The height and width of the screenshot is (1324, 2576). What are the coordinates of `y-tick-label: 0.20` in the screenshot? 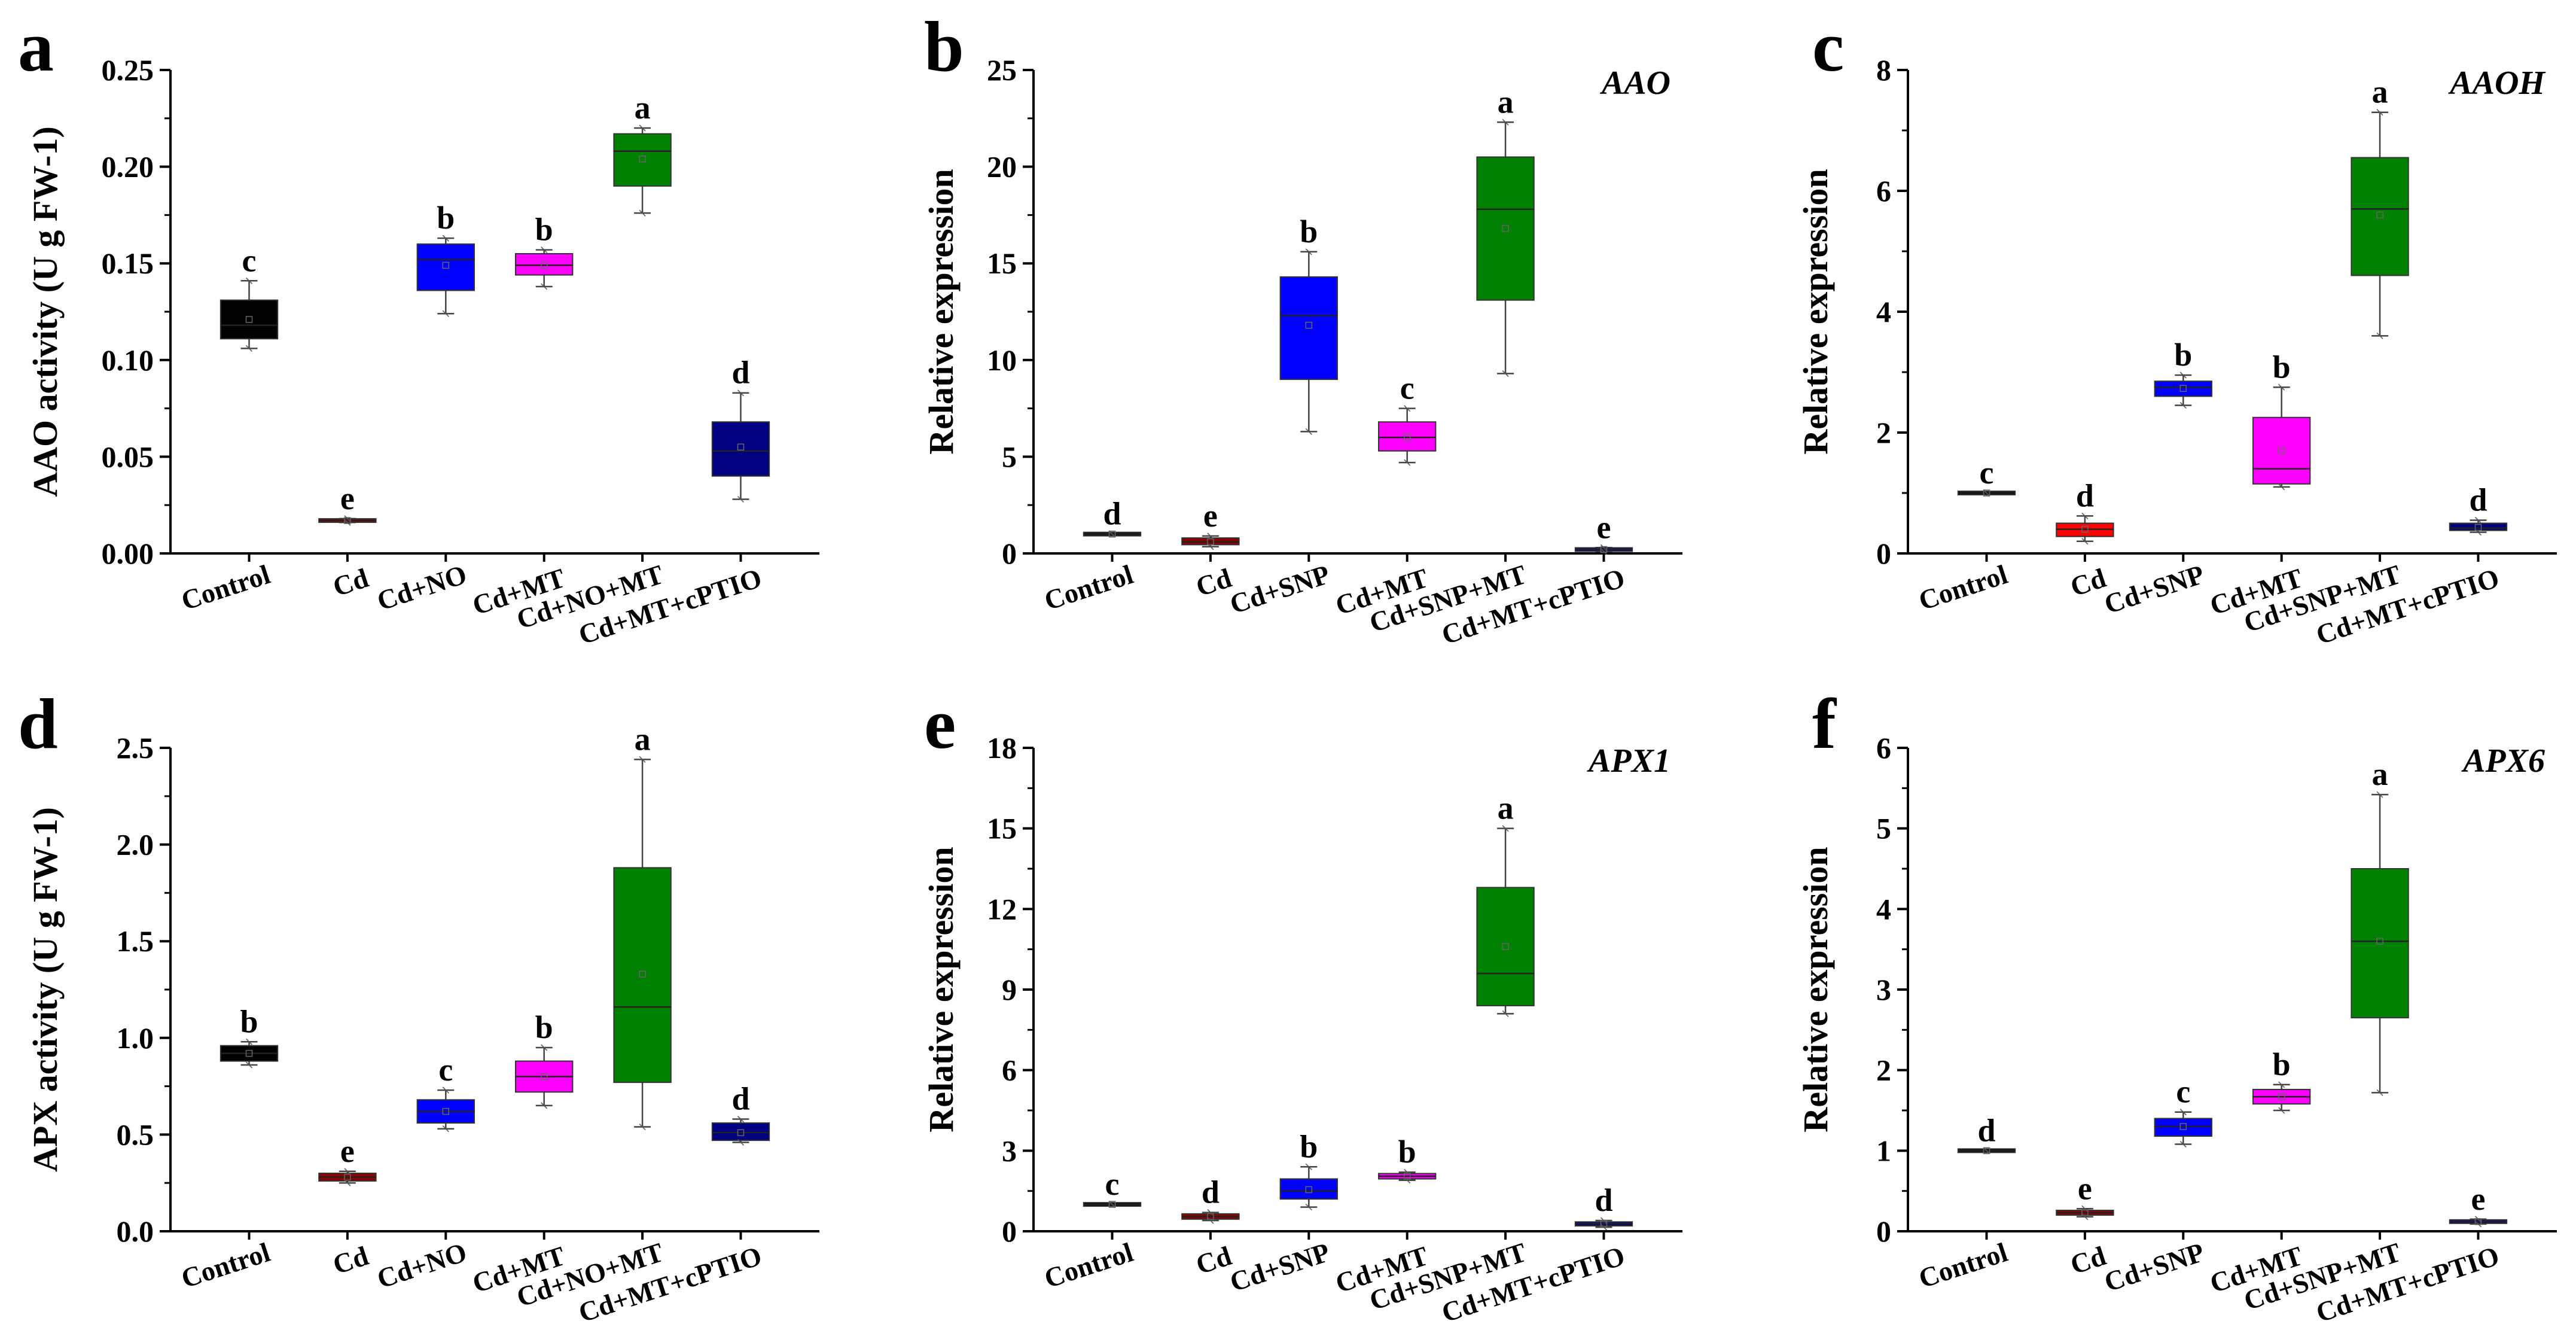 It's located at (128, 167).